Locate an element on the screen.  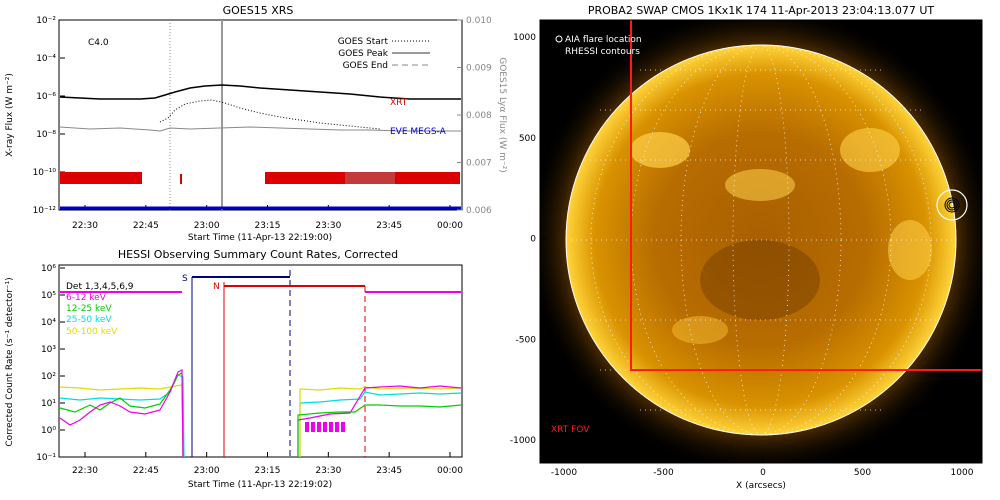
swap-x-tick-label: 500 is located at coordinates (862, 473).